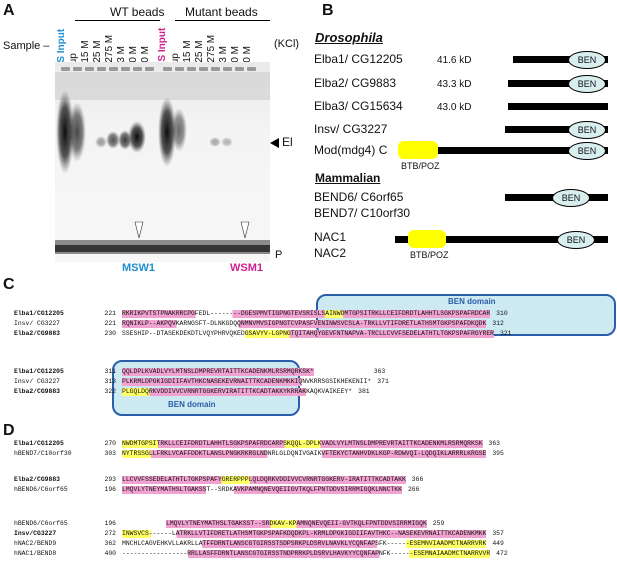 The image size is (617, 574). I want to click on kcl-label: (KCl), so click(287, 44).